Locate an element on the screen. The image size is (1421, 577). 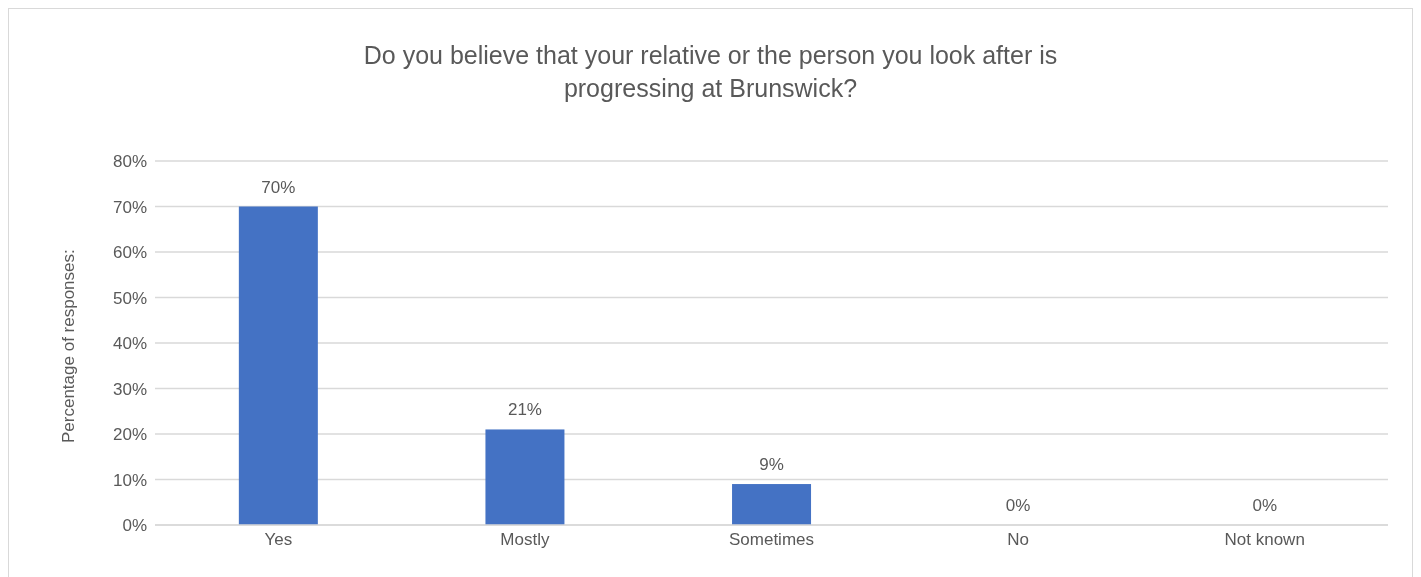
data-label: 21% is located at coordinates (524, 410).